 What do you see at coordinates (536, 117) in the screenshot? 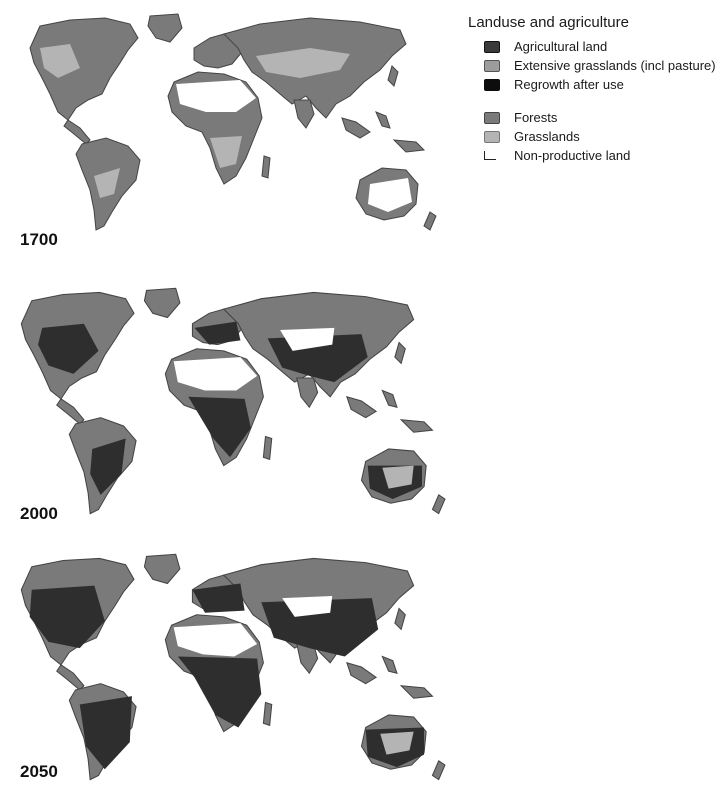
I see `legend-label: Forests` at bounding box center [536, 117].